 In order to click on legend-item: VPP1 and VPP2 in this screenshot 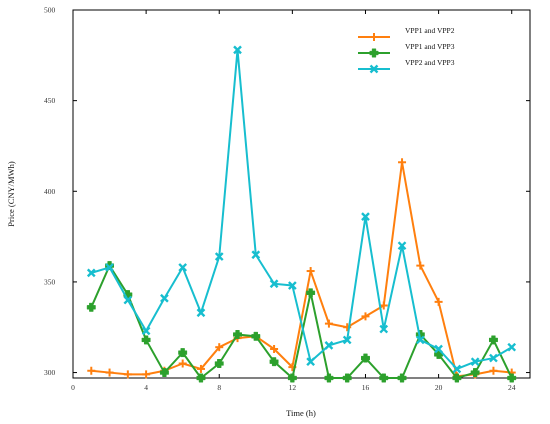, I will do `click(406, 33)`.